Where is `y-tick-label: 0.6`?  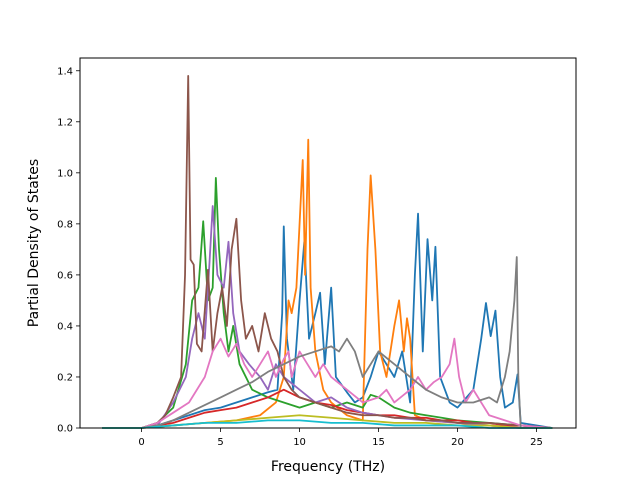 y-tick-label: 0.6 is located at coordinates (65, 275).